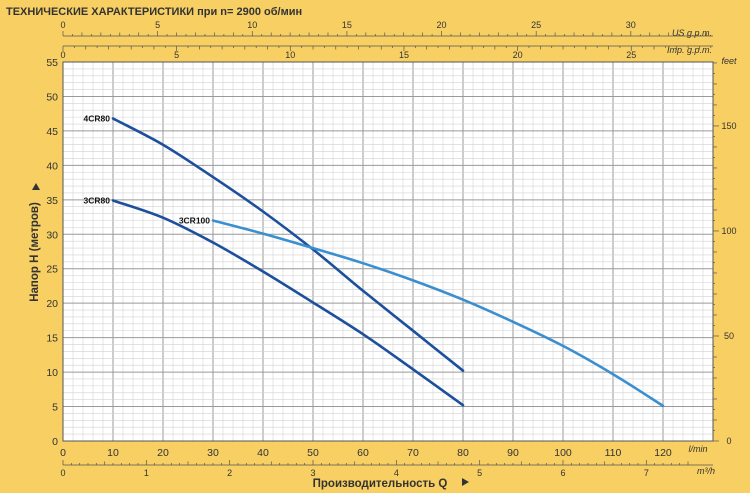 The image size is (750, 493). I want to click on x-tick-label: 120, so click(663, 453).